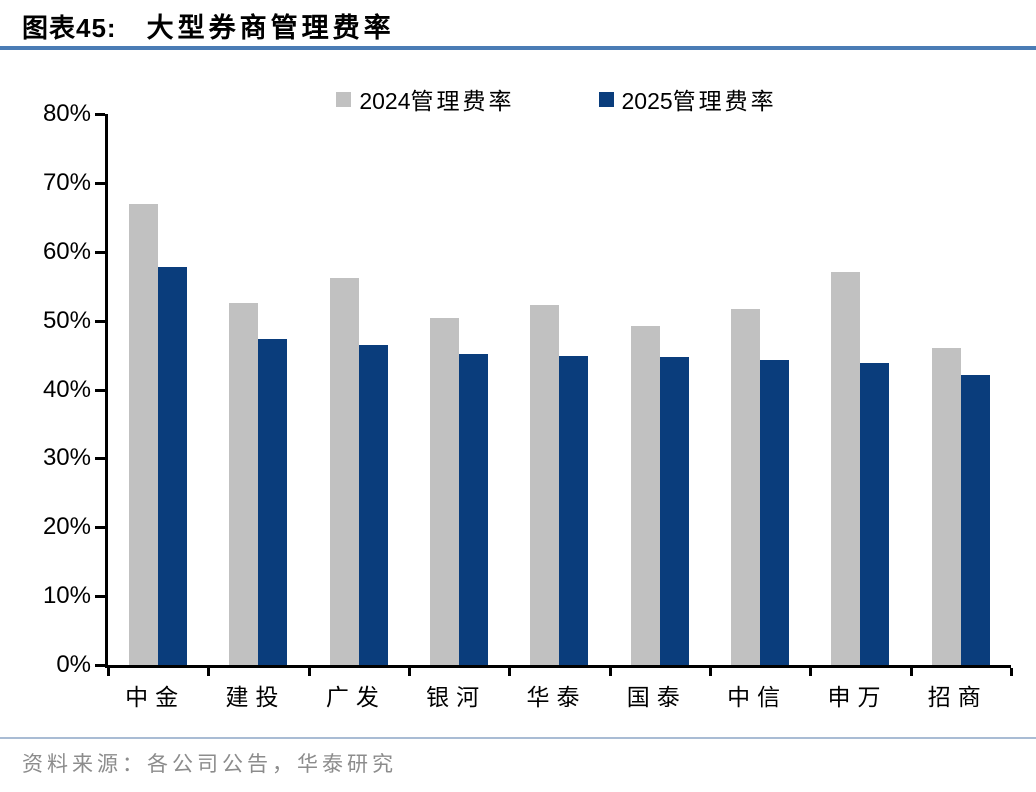  Describe the element at coordinates (270, 28) in the screenshot. I see `page-title: 大型券商管理费率` at that location.